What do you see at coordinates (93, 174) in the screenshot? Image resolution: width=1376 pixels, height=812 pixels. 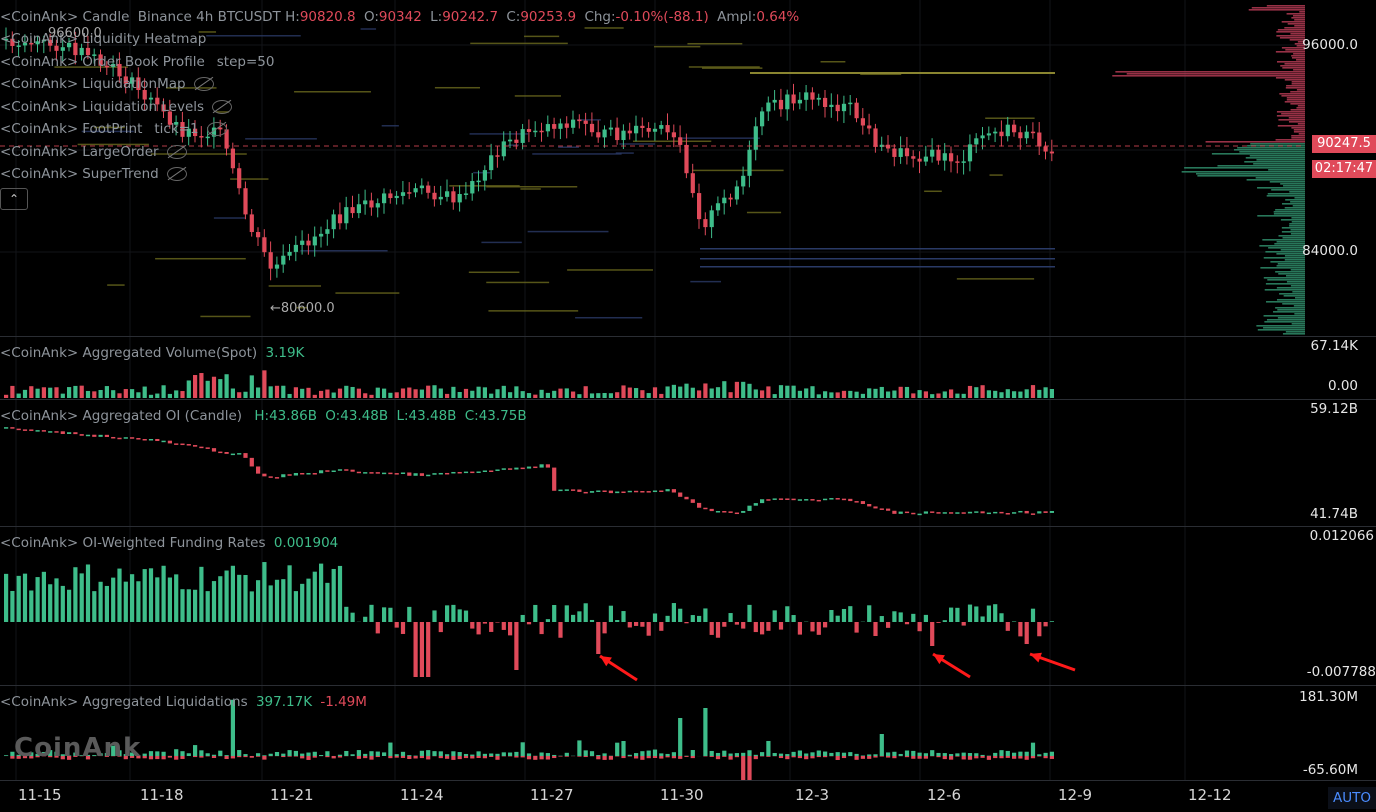 I see `overlay-legend-row: <CoinAnk> SuperTrend` at bounding box center [93, 174].